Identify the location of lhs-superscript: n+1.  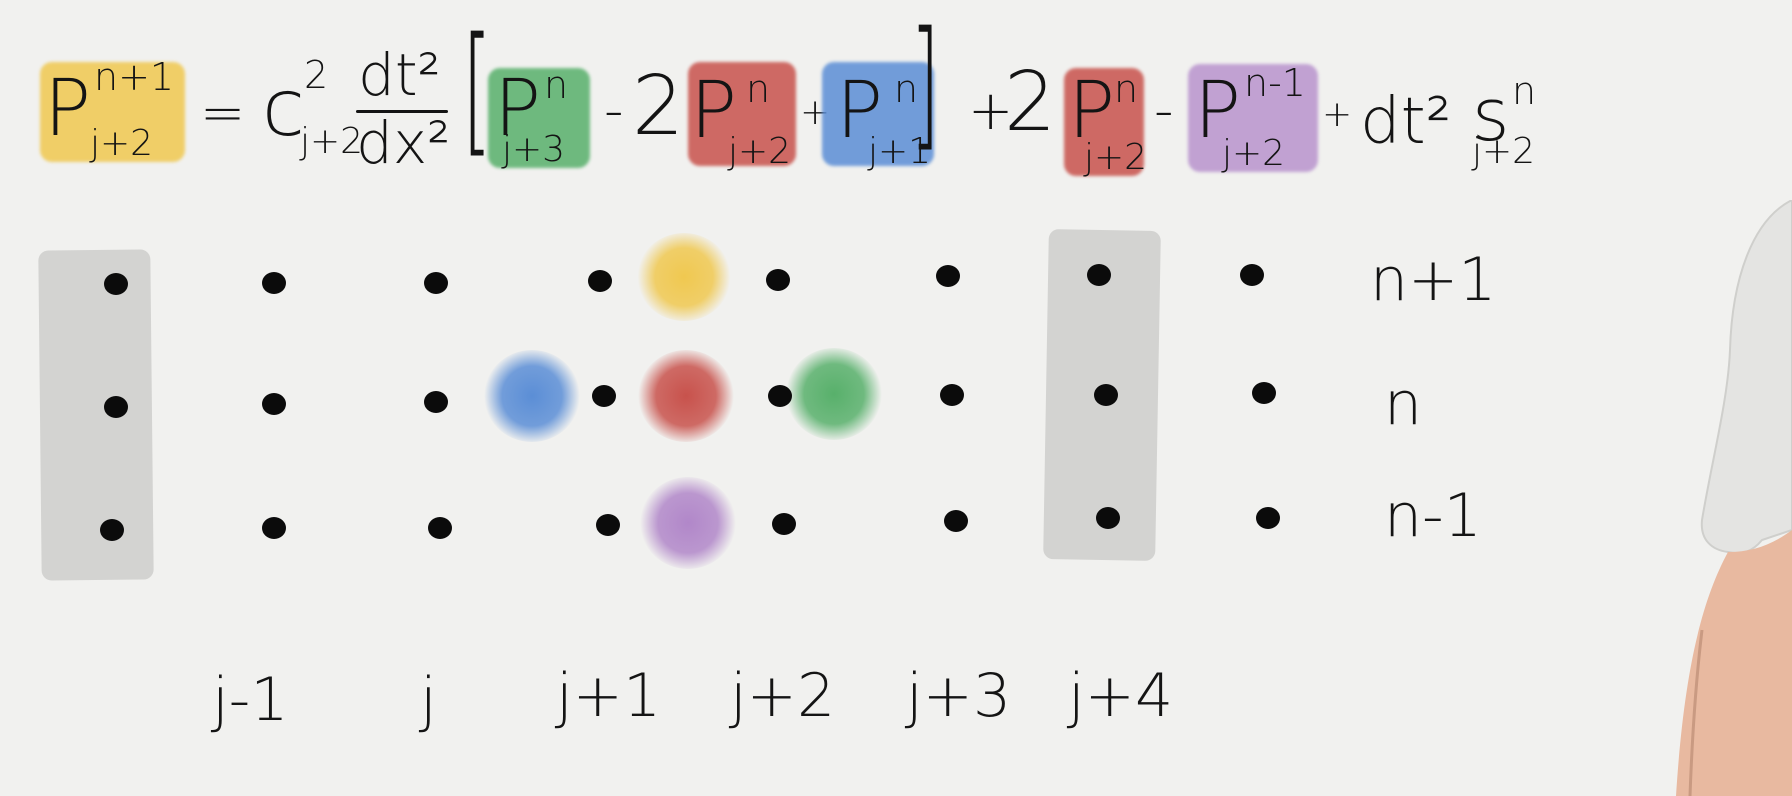
(134, 77).